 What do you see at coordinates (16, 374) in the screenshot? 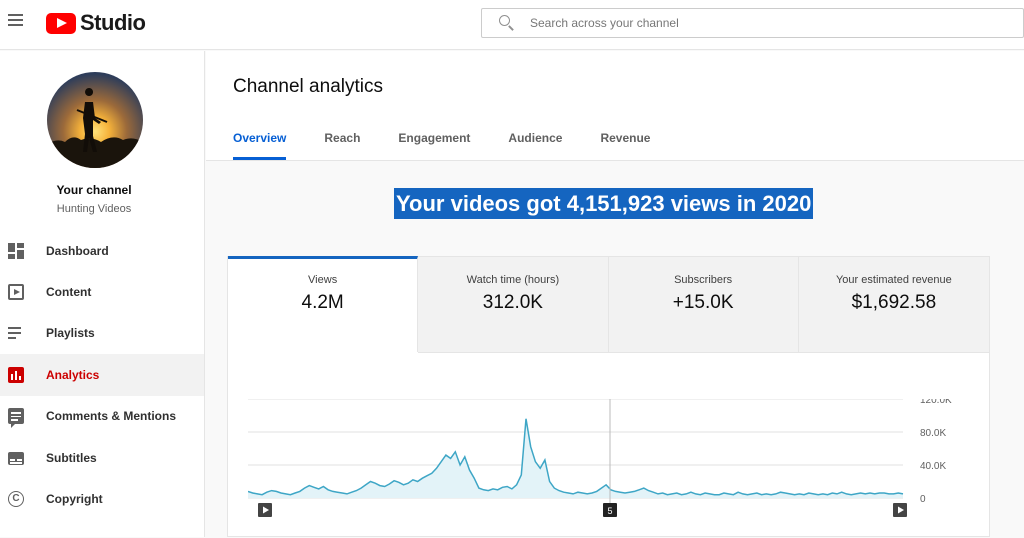
I see `analytics-icon` at bounding box center [16, 374].